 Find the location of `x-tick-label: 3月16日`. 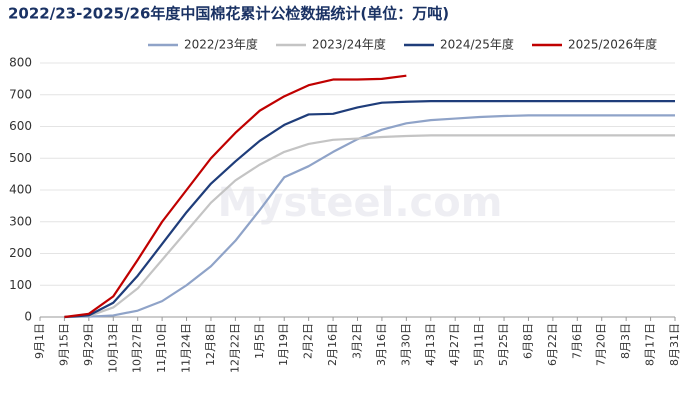

x-tick-label: 3月16日 is located at coordinates (381, 344).